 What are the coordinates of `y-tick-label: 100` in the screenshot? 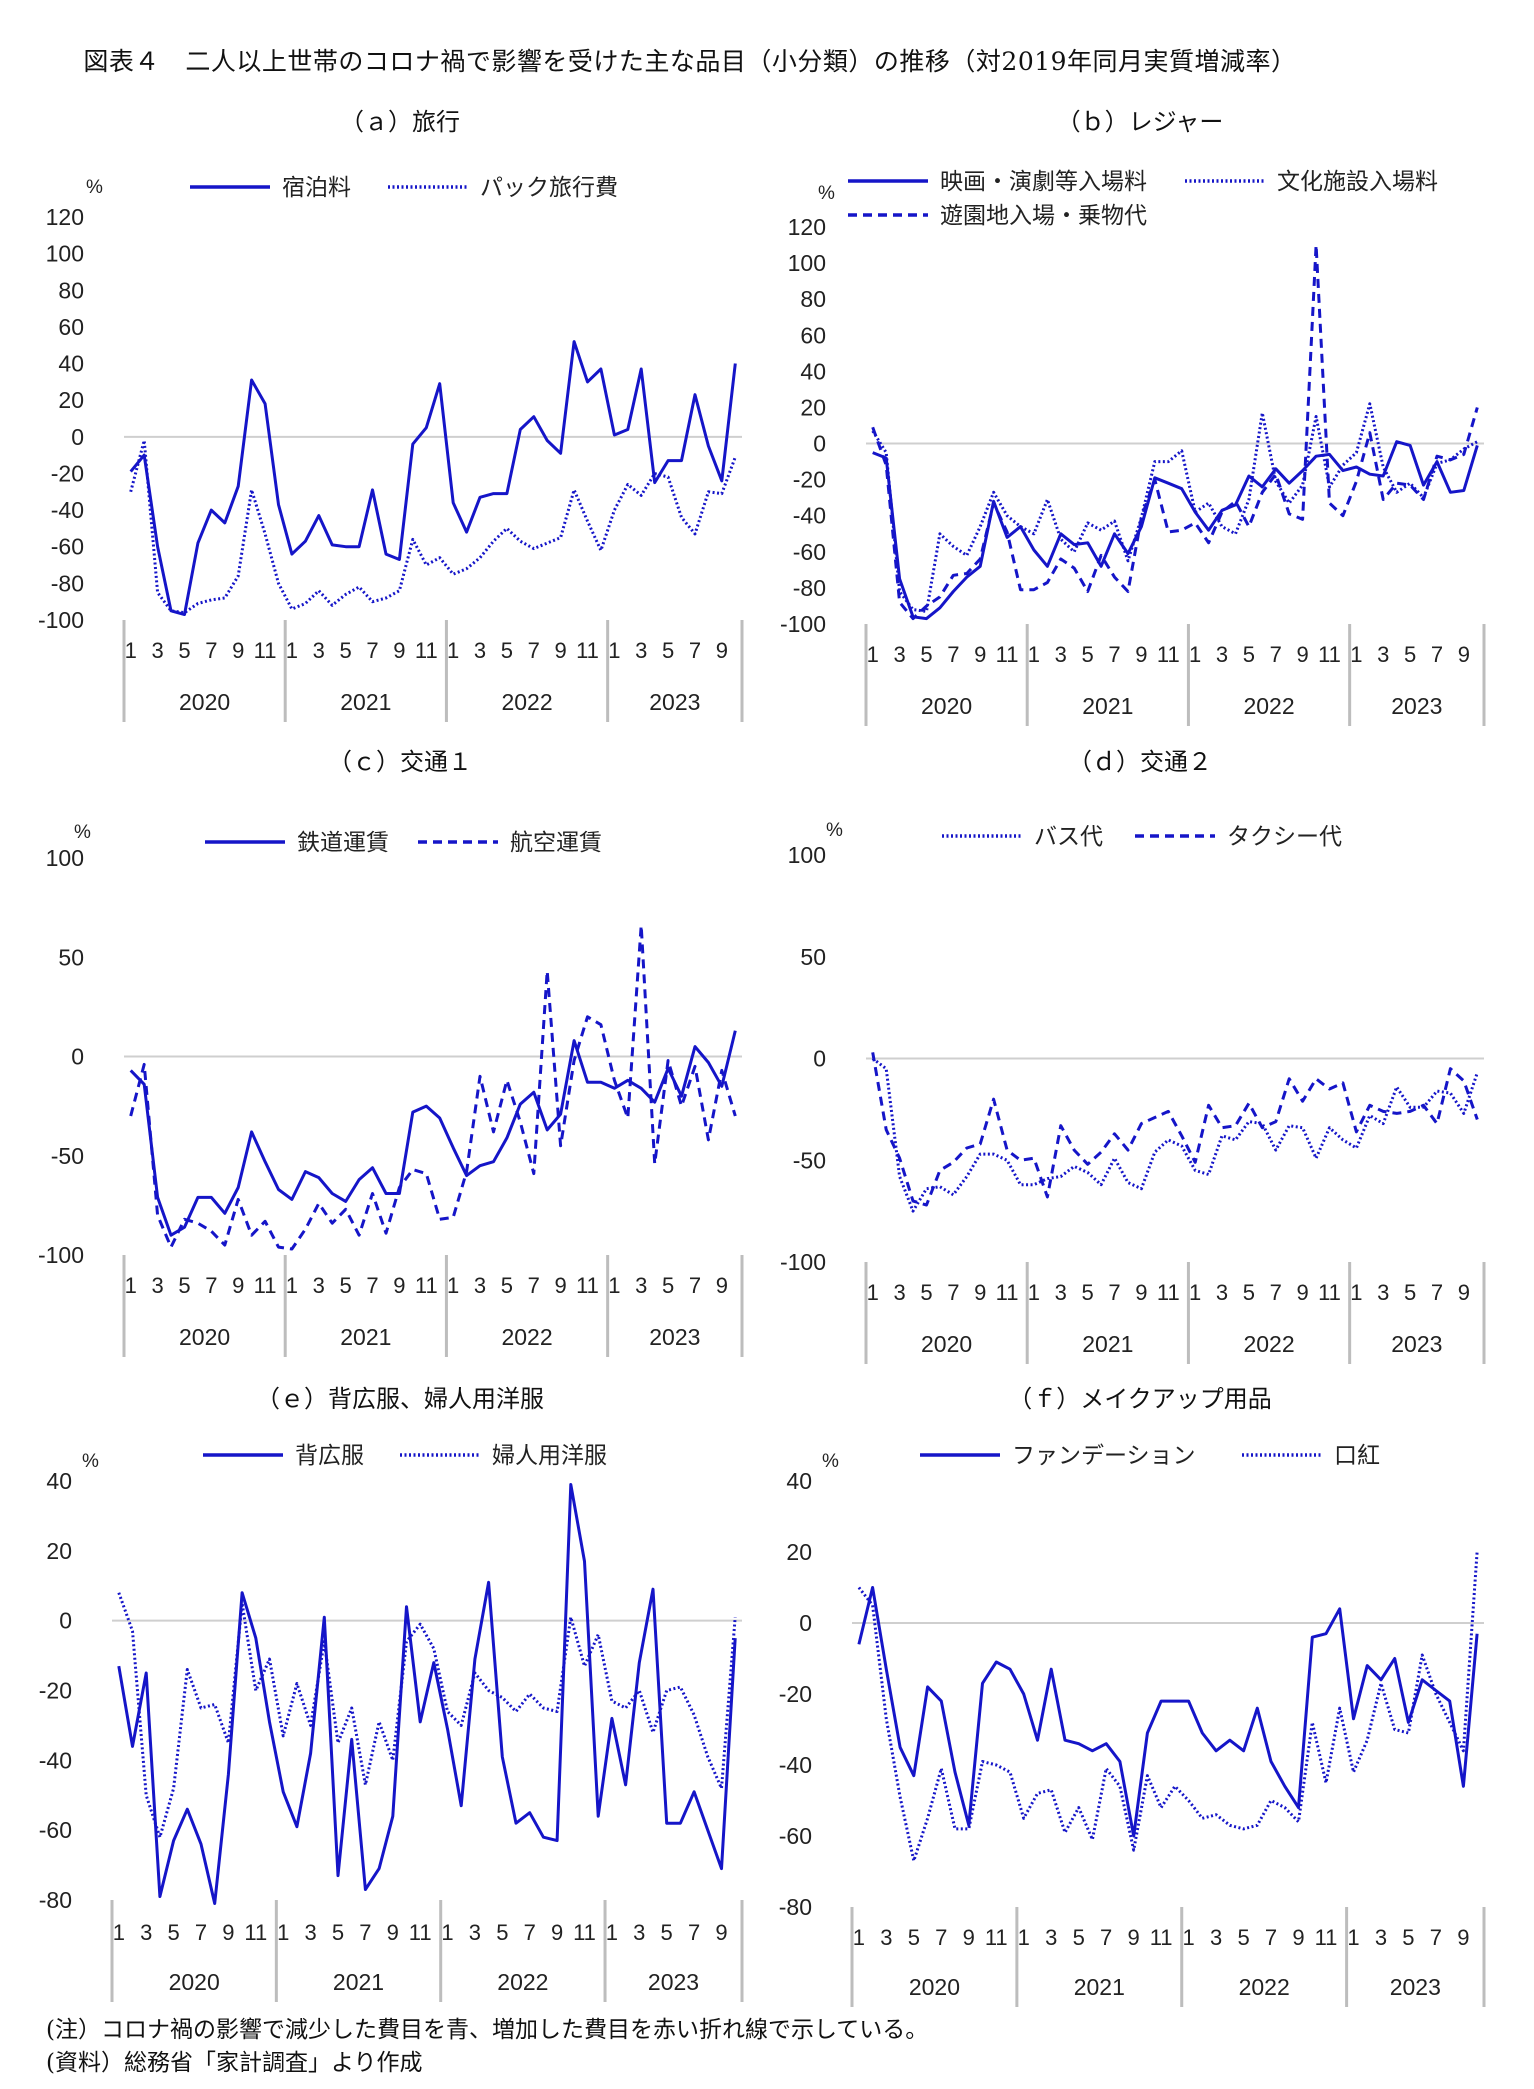 It's located at (807, 855).